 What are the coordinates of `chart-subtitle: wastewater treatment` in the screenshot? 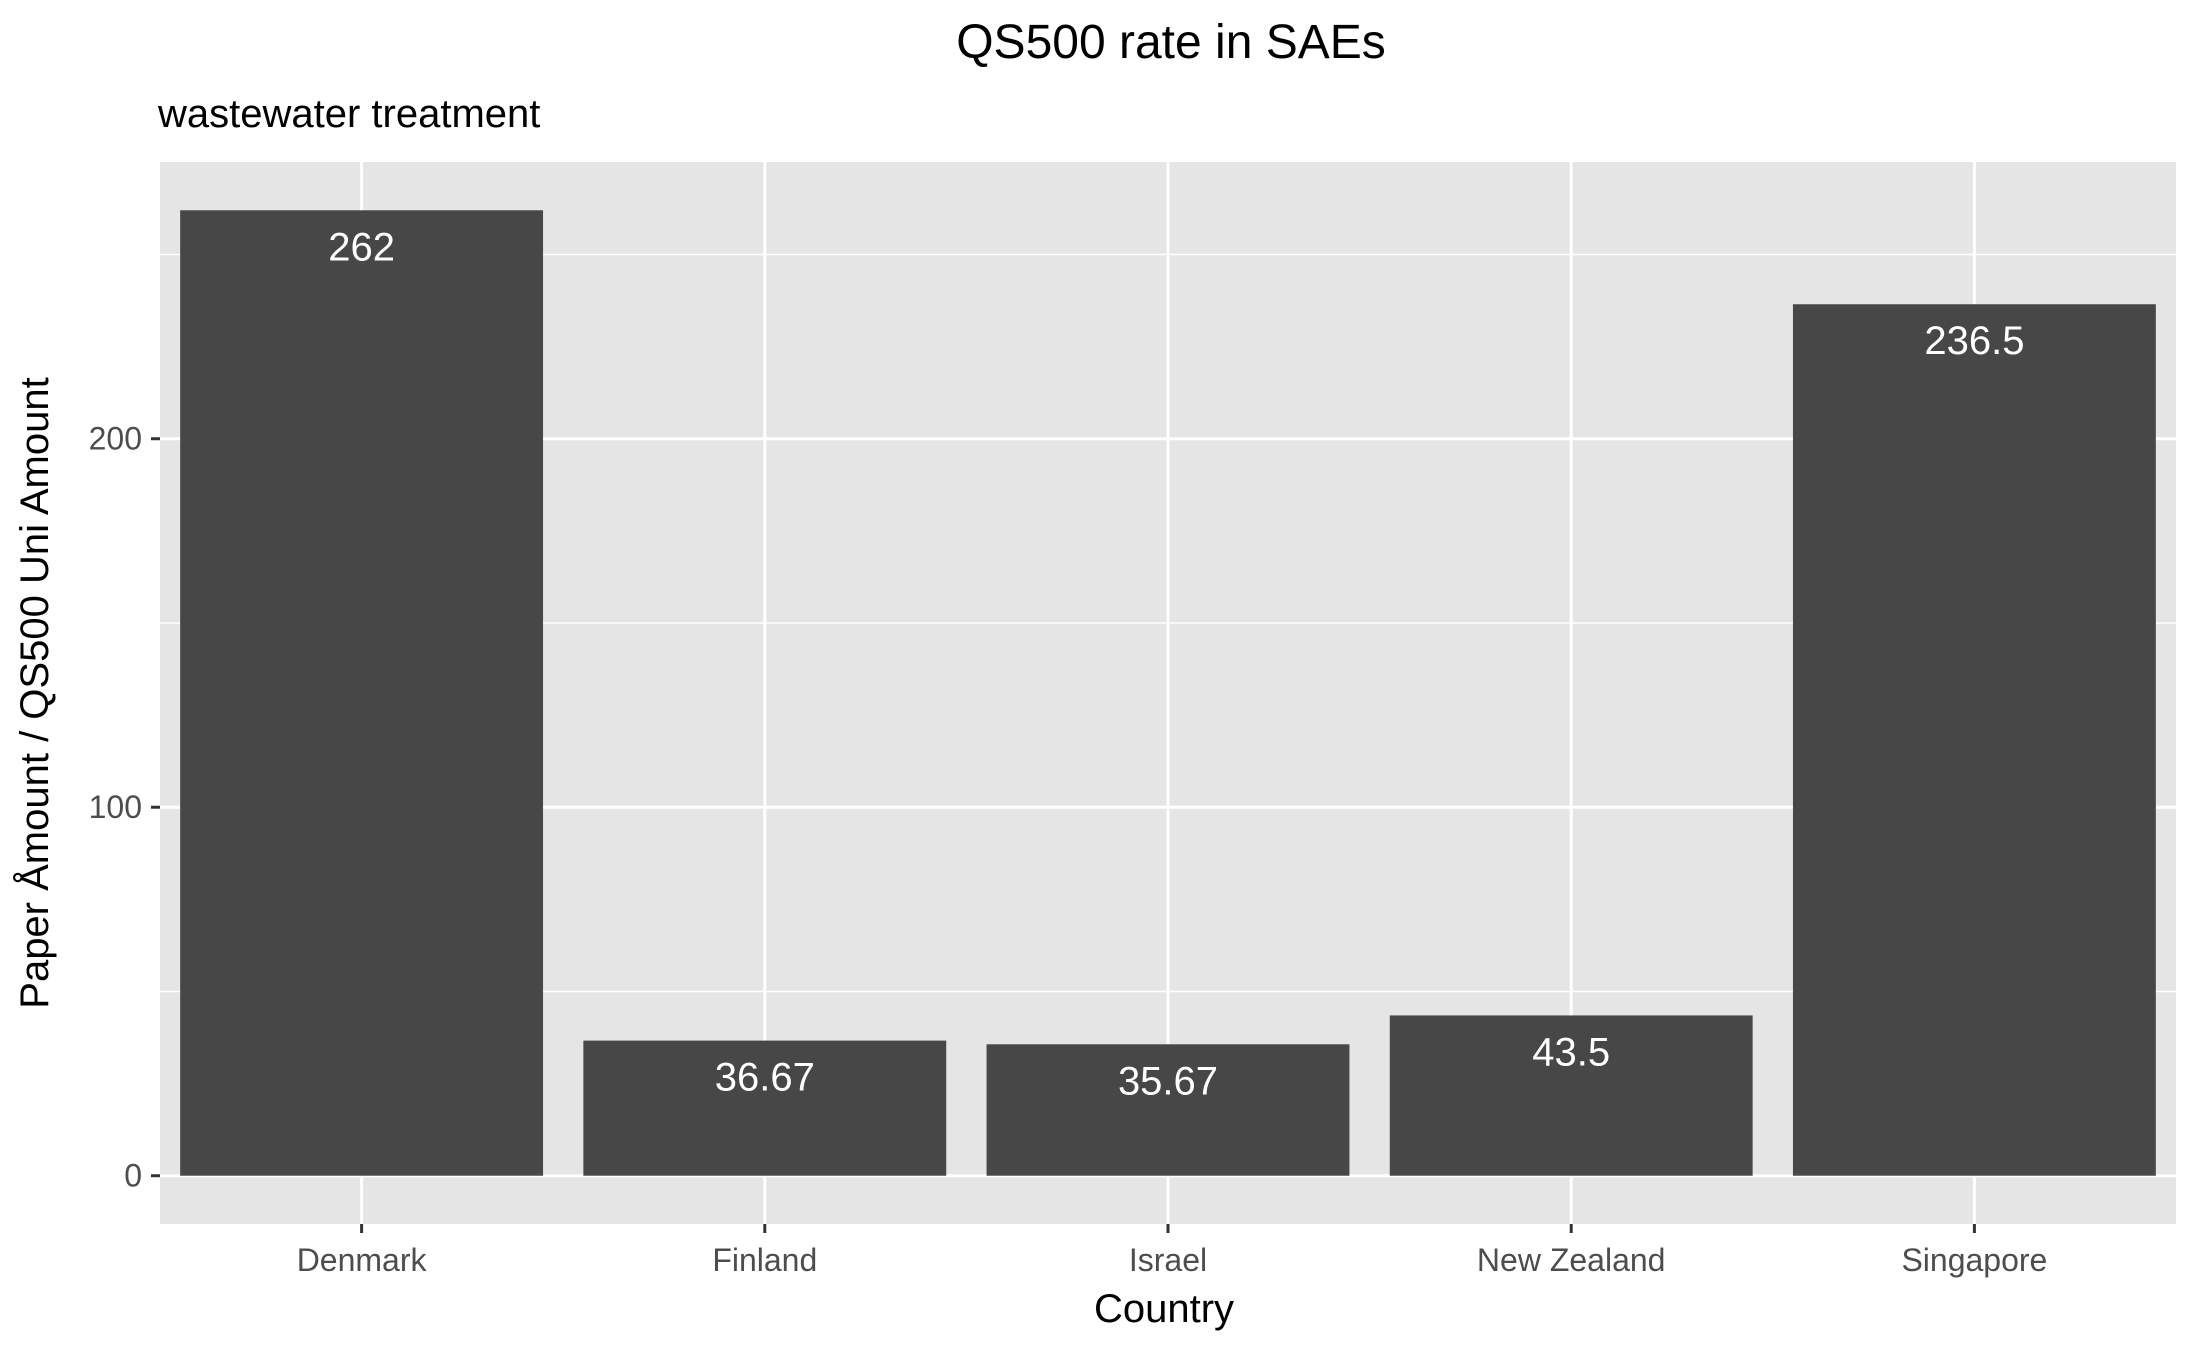 It's located at (348, 114).